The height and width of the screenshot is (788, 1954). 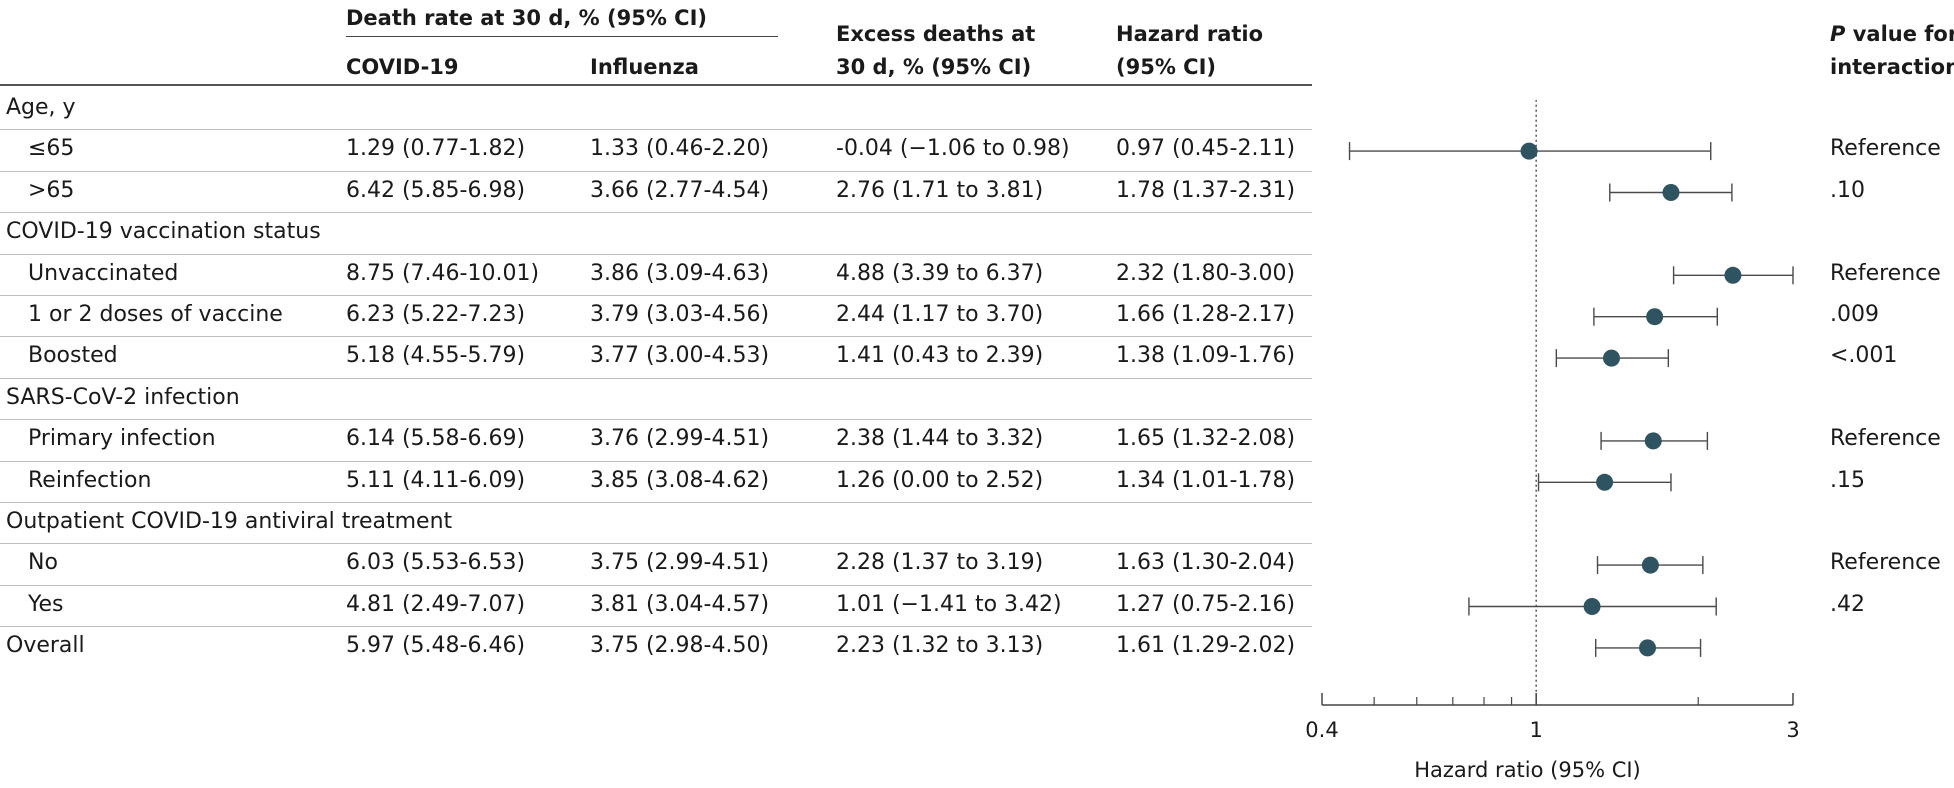 I want to click on influenza-rate-cell: 3.76 (2.99-4.51), so click(x=680, y=439).